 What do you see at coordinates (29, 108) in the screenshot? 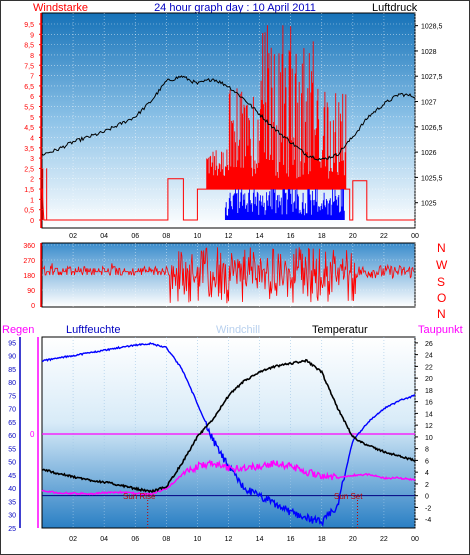
I see `wind-tick-label: 5,5` at bounding box center [29, 108].